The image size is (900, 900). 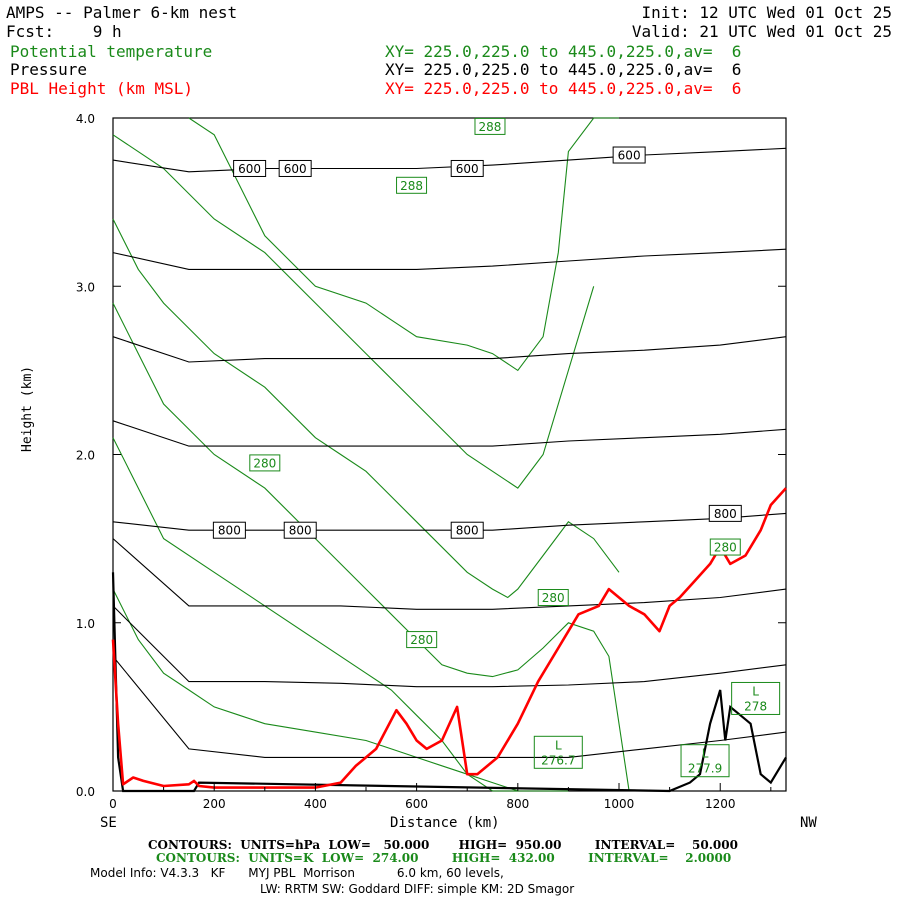 I want to click on pressure-label-1: 600, so click(x=295, y=169).